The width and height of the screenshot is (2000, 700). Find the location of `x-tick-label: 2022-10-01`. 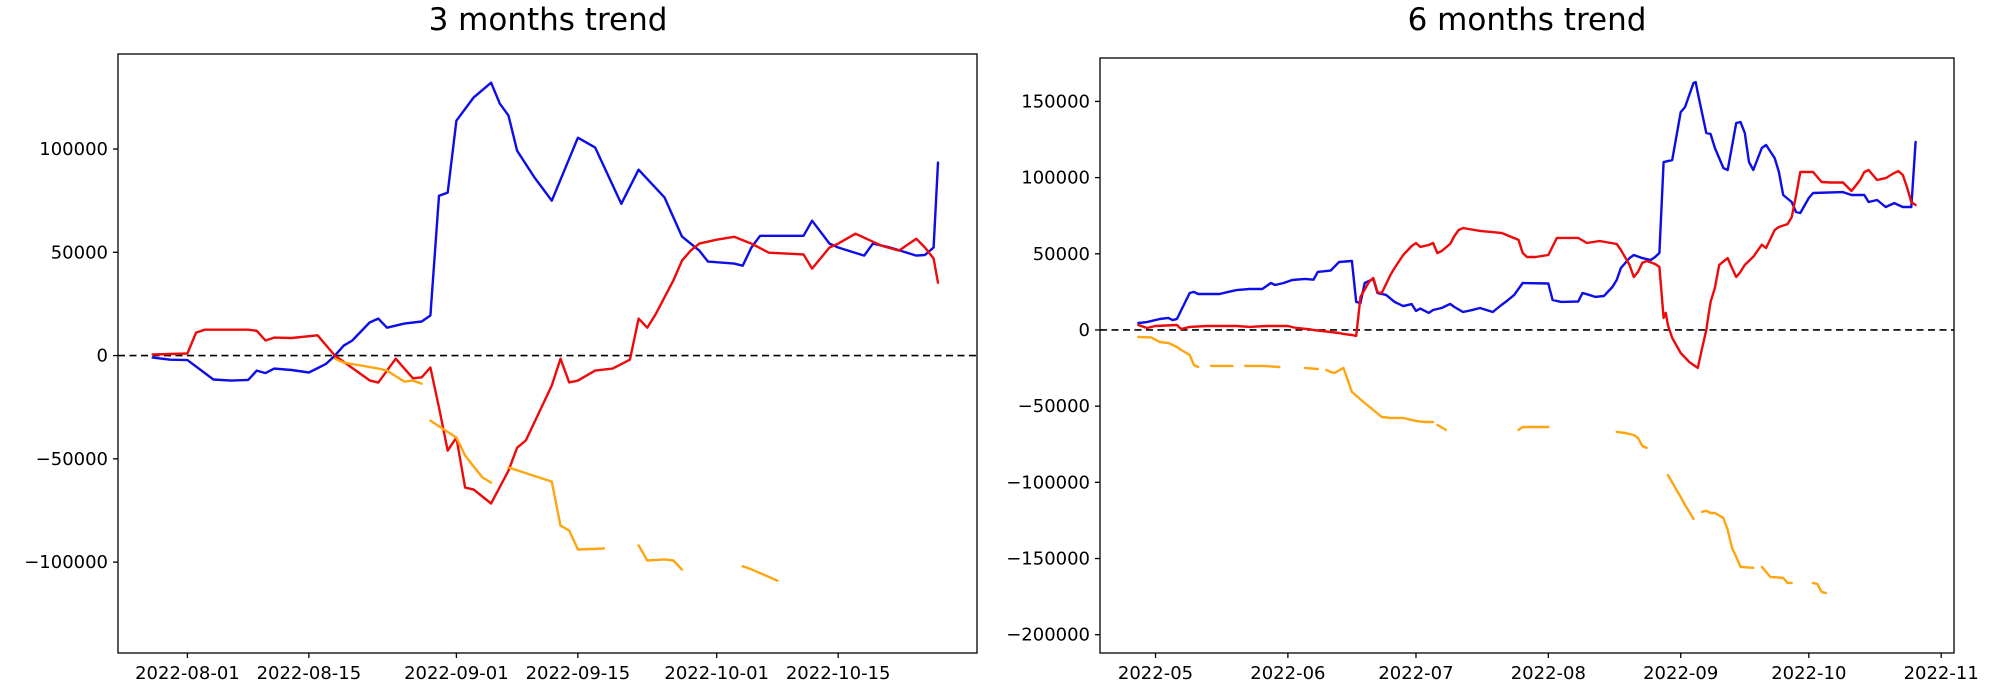

x-tick-label: 2022-10-01 is located at coordinates (716, 673).